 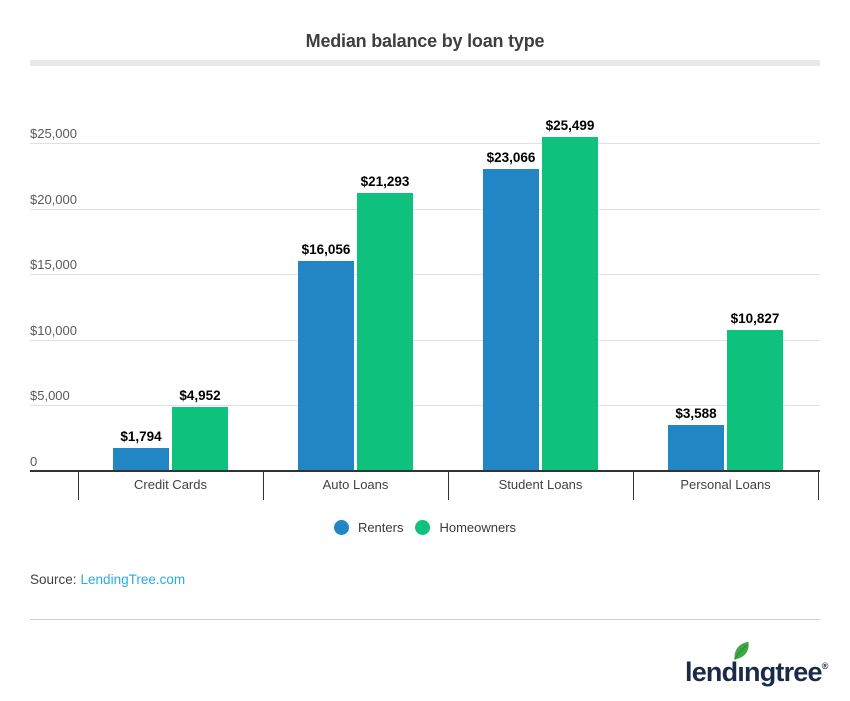 I want to click on bar-value-label: $21,293, so click(x=385, y=181).